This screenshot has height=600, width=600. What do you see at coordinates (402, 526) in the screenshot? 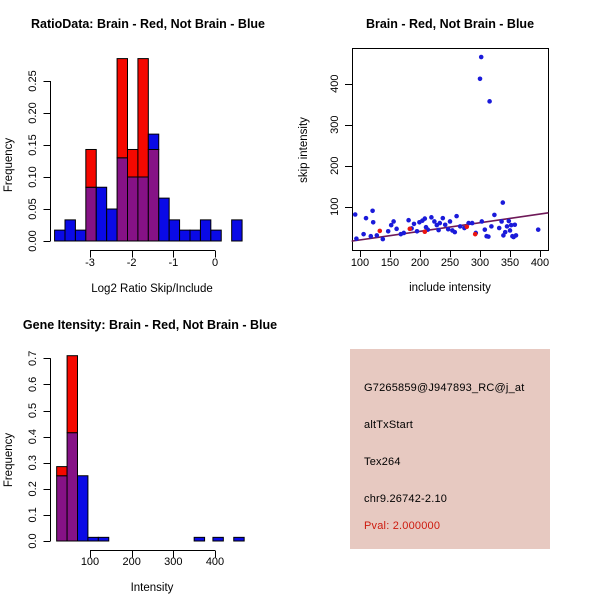
I see `pval-text: Pval: 2.000000` at bounding box center [402, 526].